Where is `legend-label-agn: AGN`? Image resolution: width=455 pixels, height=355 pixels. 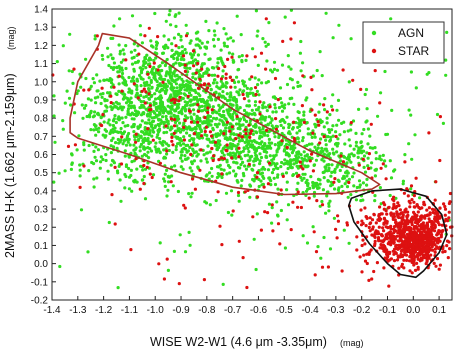 legend-label-agn: AGN is located at coordinates (411, 33).